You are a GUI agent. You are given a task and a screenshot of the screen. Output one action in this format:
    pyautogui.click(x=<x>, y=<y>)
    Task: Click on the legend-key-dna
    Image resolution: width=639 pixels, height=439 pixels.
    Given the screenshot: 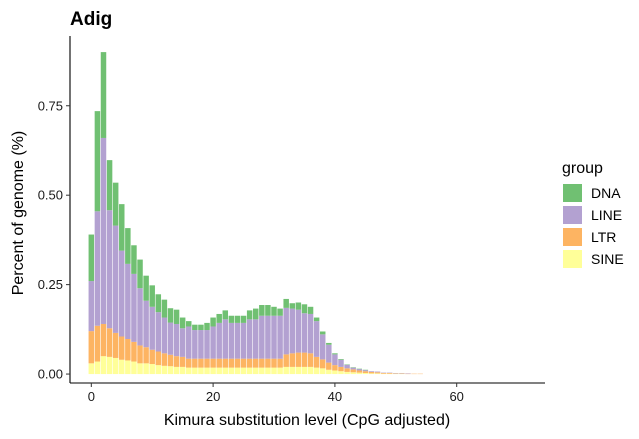 What is the action you would take?
    pyautogui.click(x=572, y=193)
    